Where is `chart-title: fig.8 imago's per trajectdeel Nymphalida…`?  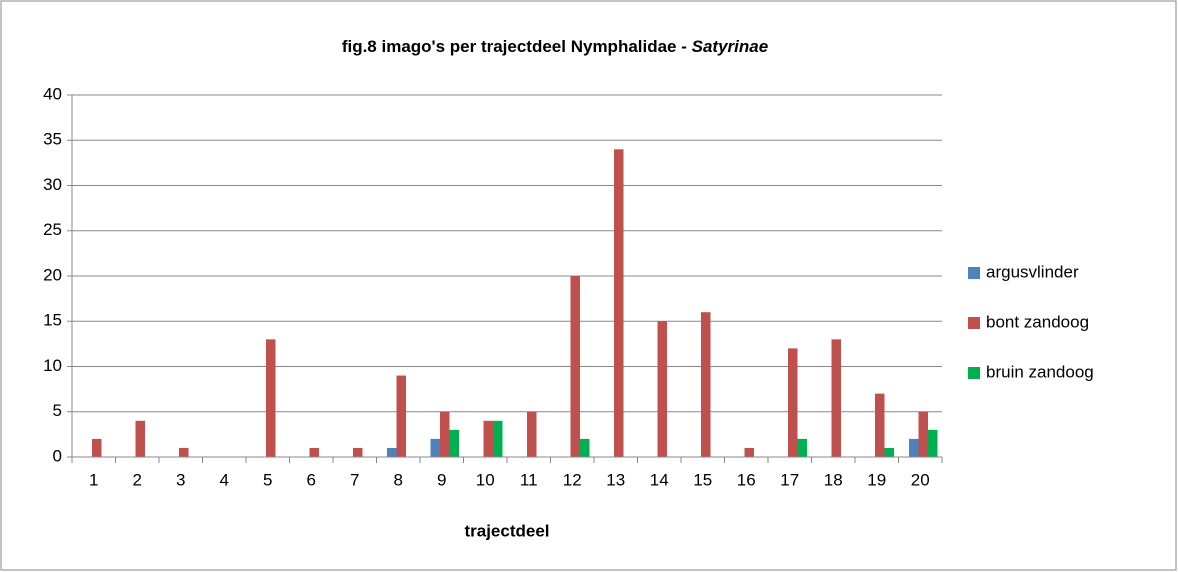 chart-title: fig.8 imago's per trajectdeel Nymphalida… is located at coordinates (555, 46).